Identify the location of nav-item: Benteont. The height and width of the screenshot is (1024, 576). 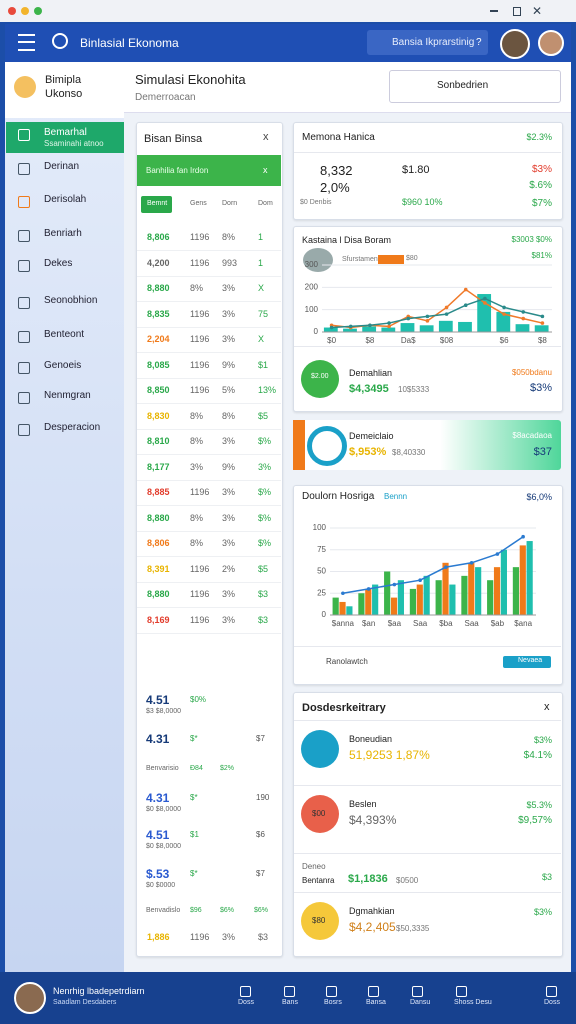
(64, 334).